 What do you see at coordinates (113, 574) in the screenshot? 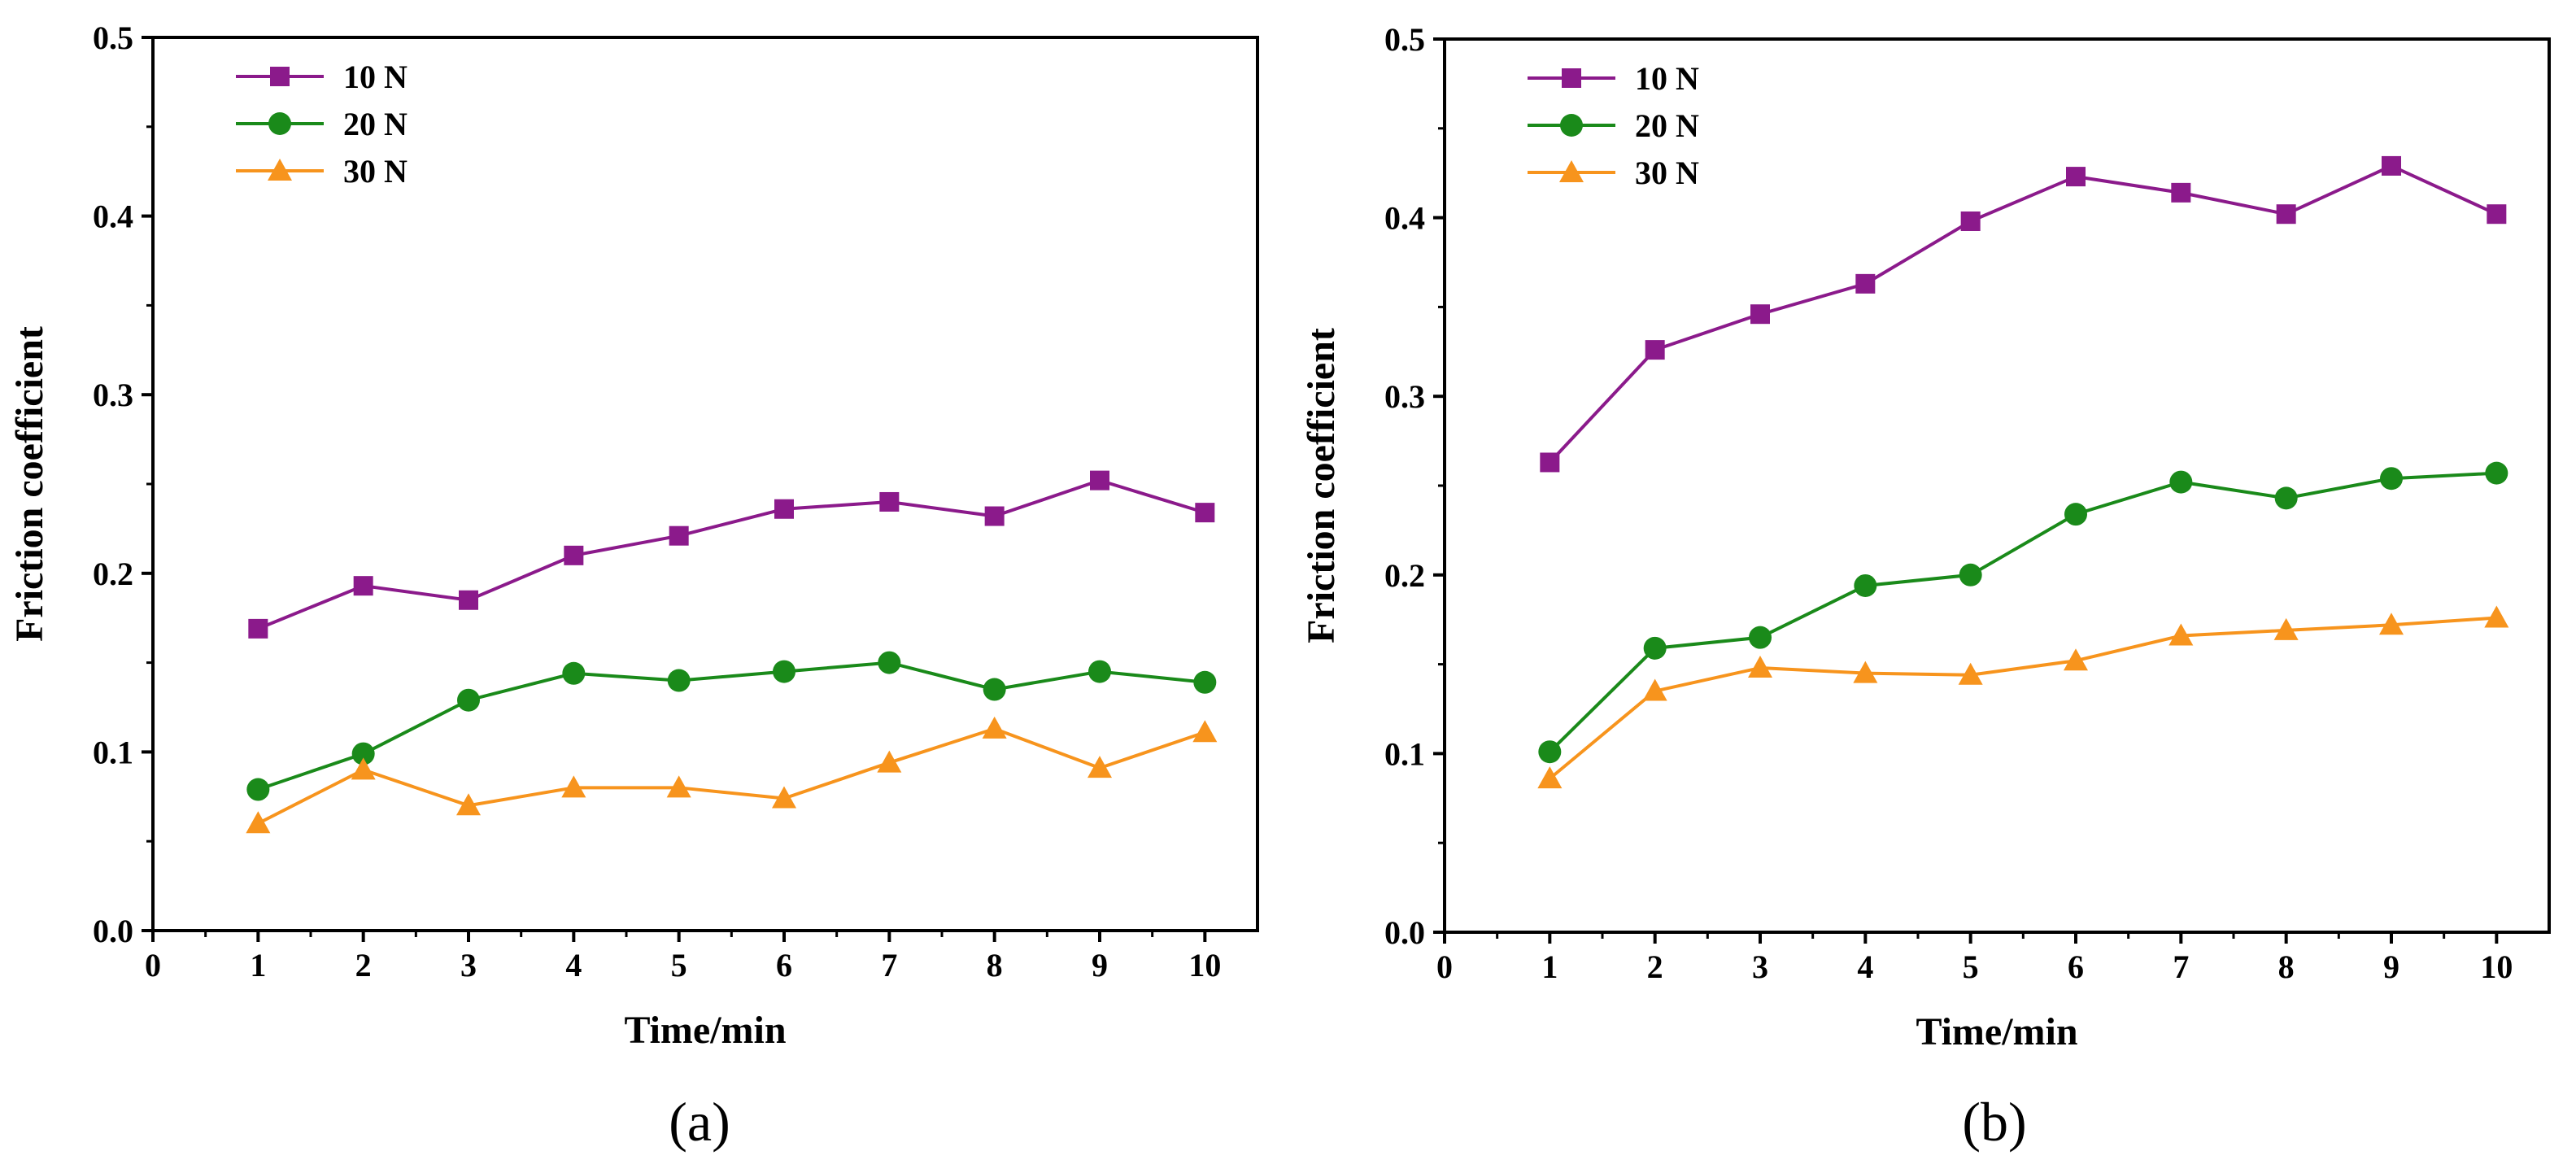
I see `y-tick-label: 0.2` at bounding box center [113, 574].